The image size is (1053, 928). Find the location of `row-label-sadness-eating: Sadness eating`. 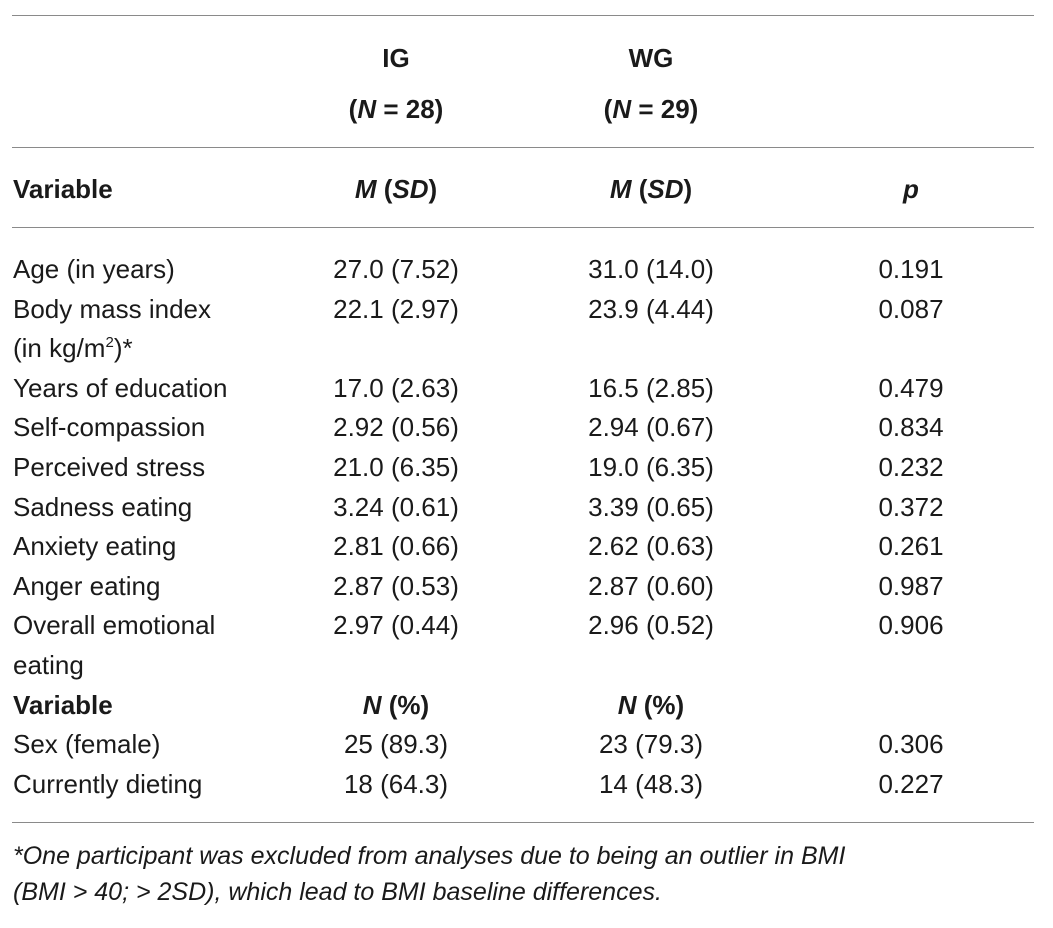

row-label-sadness-eating: Sadness eating is located at coordinates (103, 507).